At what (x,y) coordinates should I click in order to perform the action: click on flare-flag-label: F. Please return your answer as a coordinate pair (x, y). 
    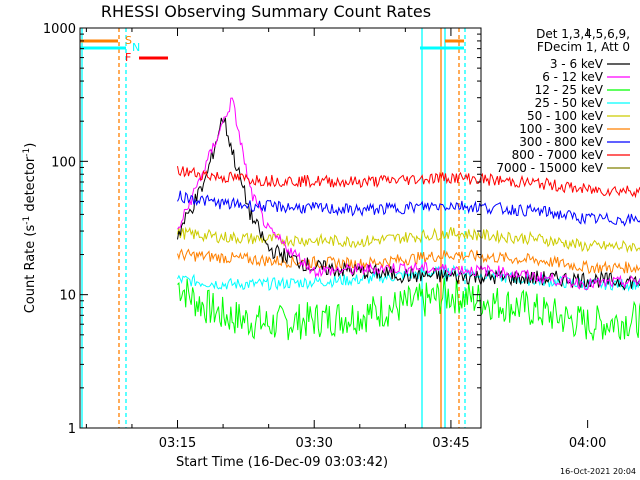
    Looking at the image, I should click on (128, 57).